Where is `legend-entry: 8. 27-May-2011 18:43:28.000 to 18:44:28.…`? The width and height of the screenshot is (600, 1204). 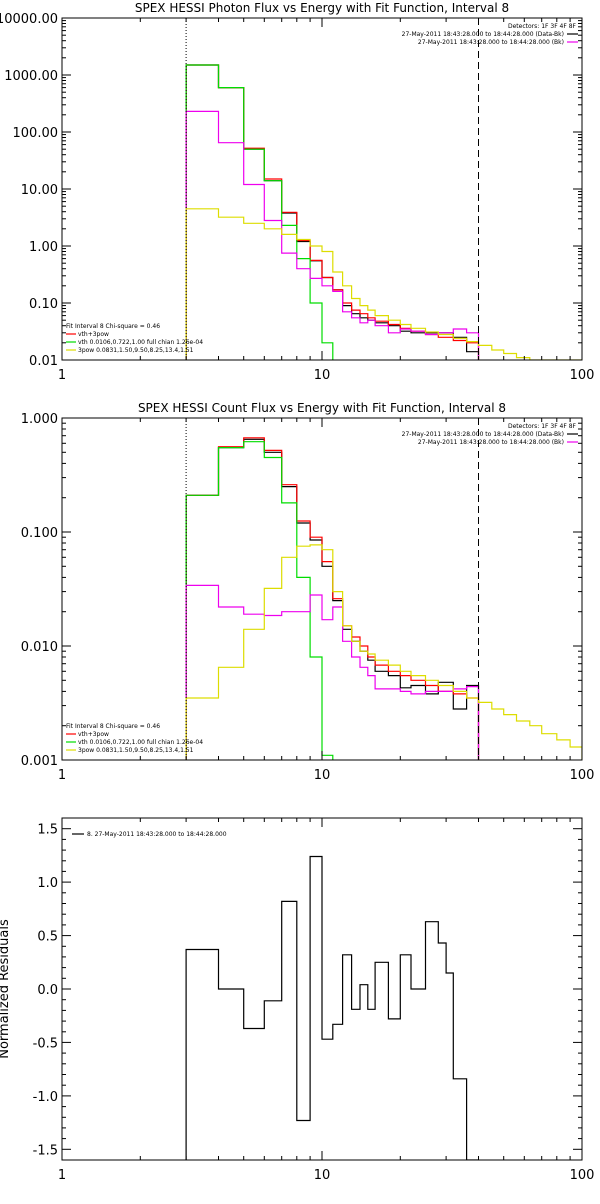
legend-entry: 8. 27-May-2011 18:43:28.000 to 18:44:28.… is located at coordinates (157, 834).